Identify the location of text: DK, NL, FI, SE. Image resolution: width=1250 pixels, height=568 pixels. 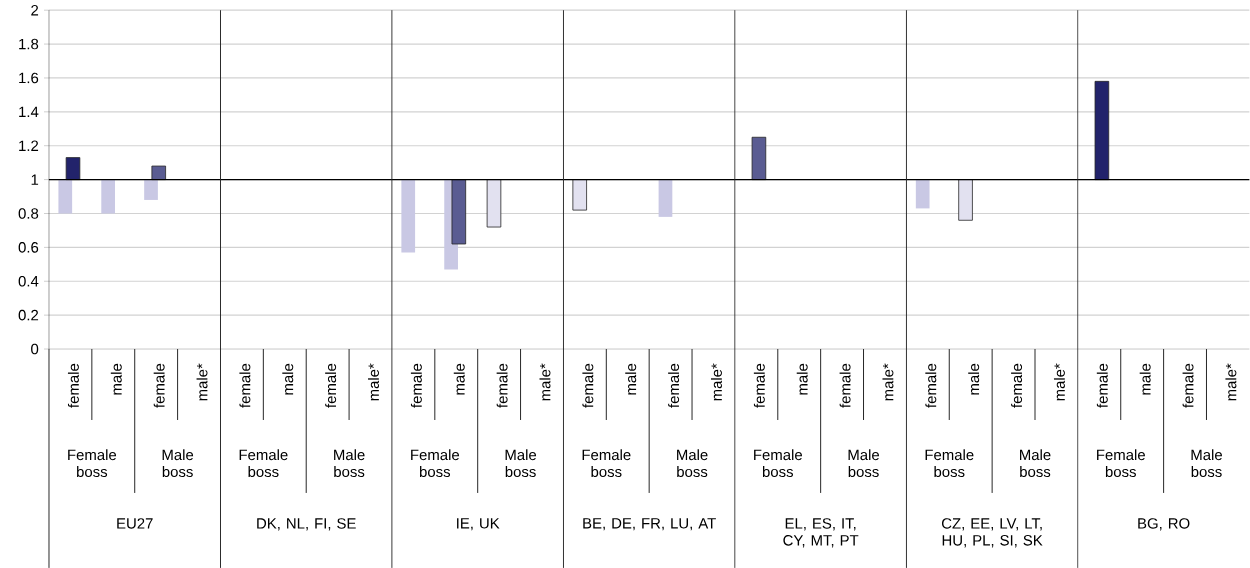
(306, 524).